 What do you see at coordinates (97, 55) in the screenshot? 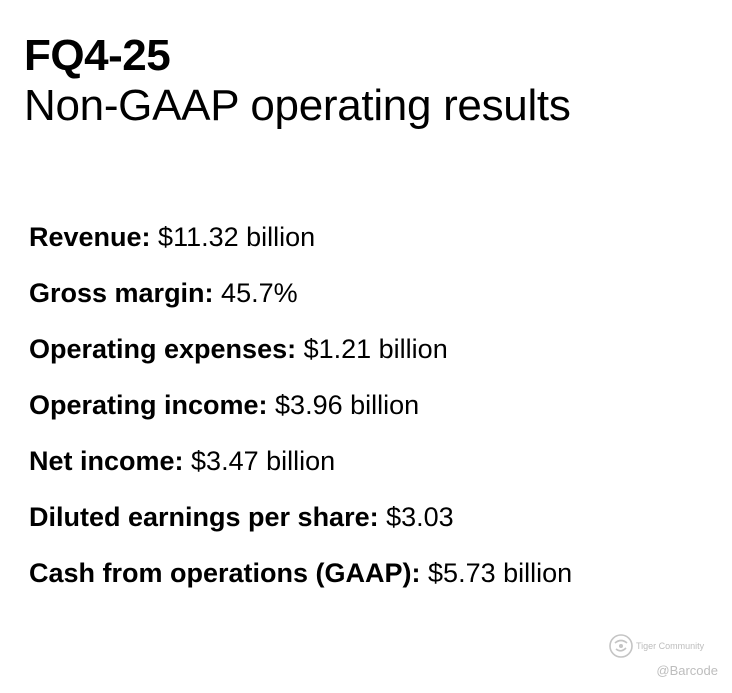
I see `fiscal-quarter-title: FQ4-25` at bounding box center [97, 55].